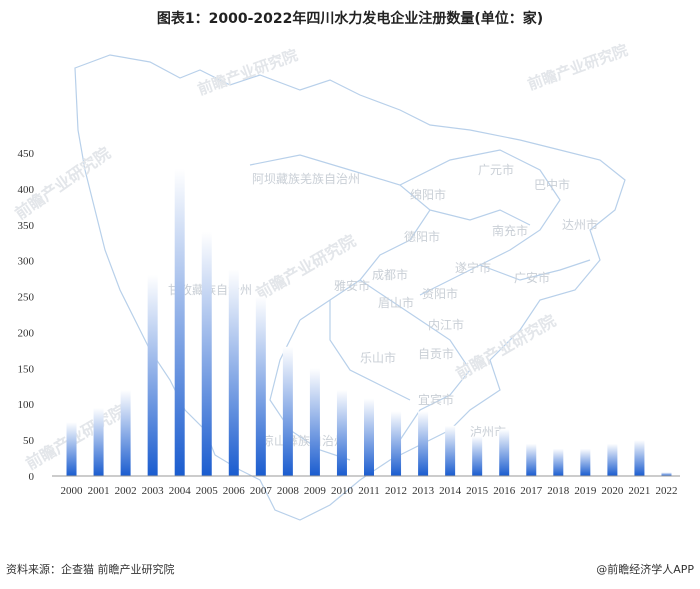 This screenshot has width=700, height=589. Describe the element at coordinates (26, 190) in the screenshot. I see `y-tick-label: 400` at that location.